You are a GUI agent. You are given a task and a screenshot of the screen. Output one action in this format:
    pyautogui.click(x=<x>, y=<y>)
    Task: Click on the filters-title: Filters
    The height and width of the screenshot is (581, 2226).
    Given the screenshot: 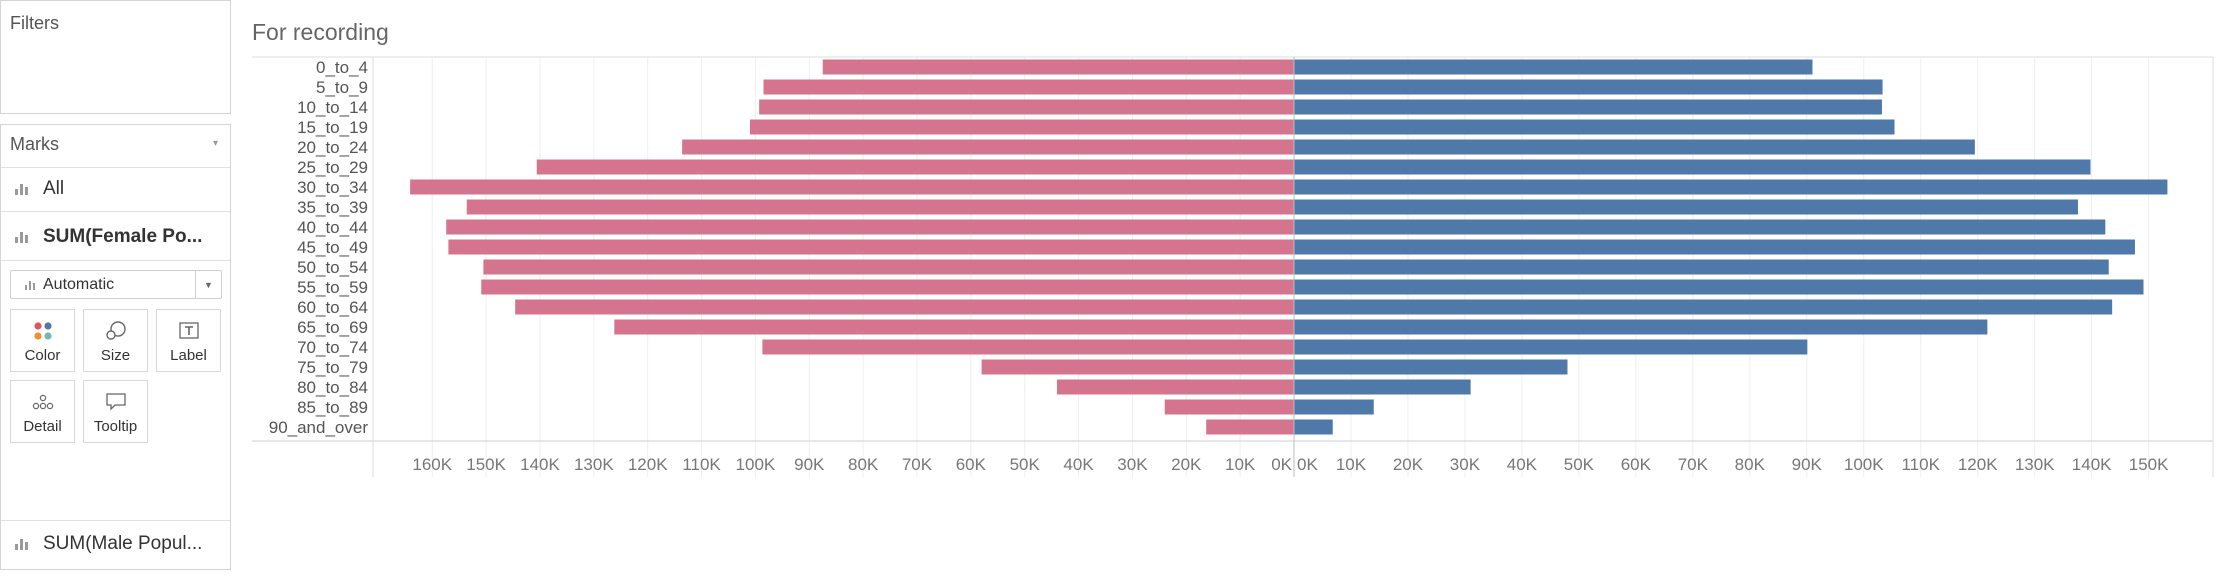 What is the action you would take?
    pyautogui.click(x=34, y=23)
    